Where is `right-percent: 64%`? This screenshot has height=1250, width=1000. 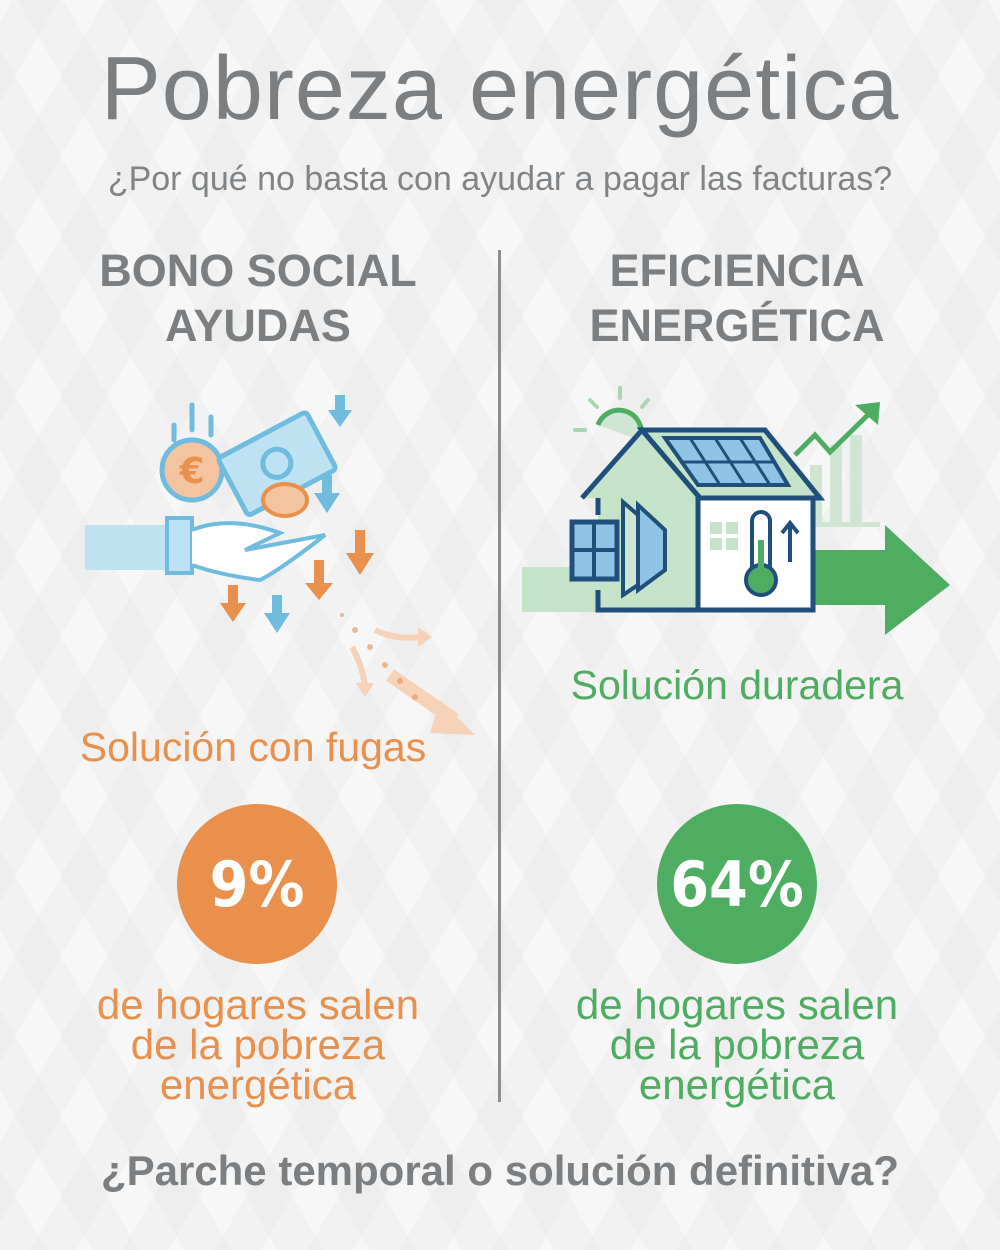 right-percent: 64% is located at coordinates (737, 884).